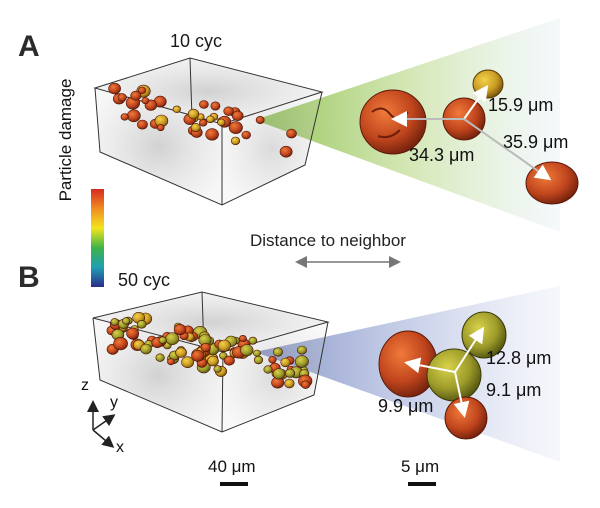 Image resolution: width=600 pixels, height=508 pixels. Describe the element at coordinates (420, 466) in the screenshot. I see `scalebar-detail-label: 5 μm` at that location.